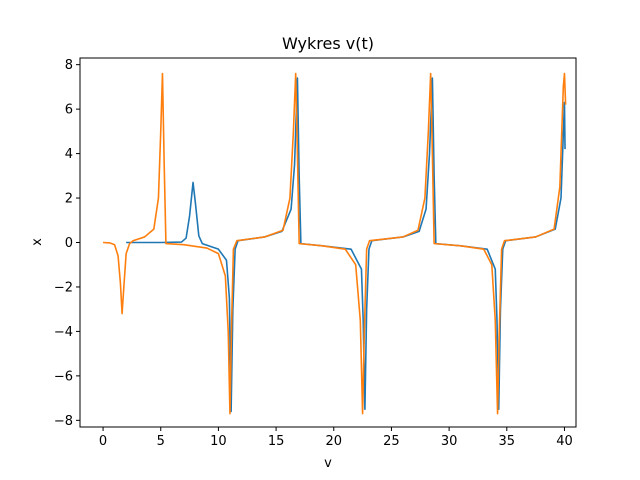 This screenshot has height=480, width=640. Describe the element at coordinates (161, 441) in the screenshot. I see `x-tick-label: 5` at that location.